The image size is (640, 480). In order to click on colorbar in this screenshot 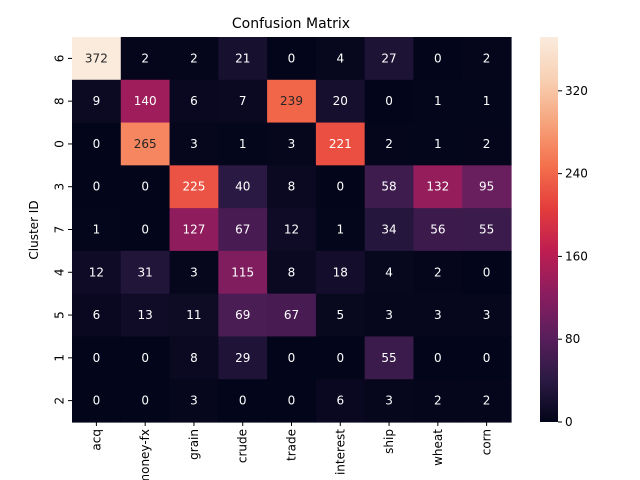, I will do `click(549, 229)`.